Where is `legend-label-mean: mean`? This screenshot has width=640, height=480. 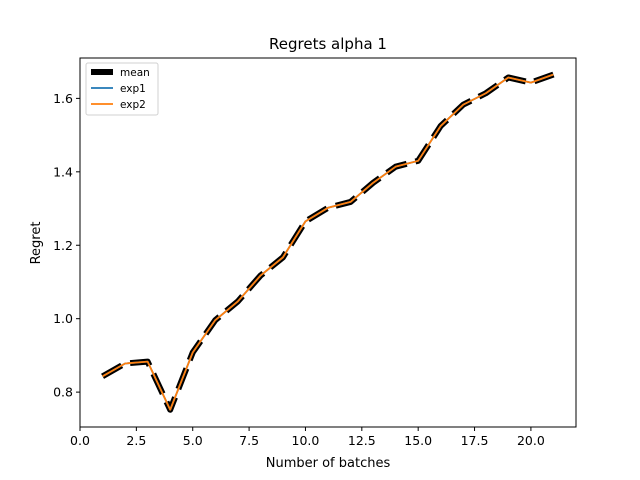
legend-label-mean: mean is located at coordinates (135, 73).